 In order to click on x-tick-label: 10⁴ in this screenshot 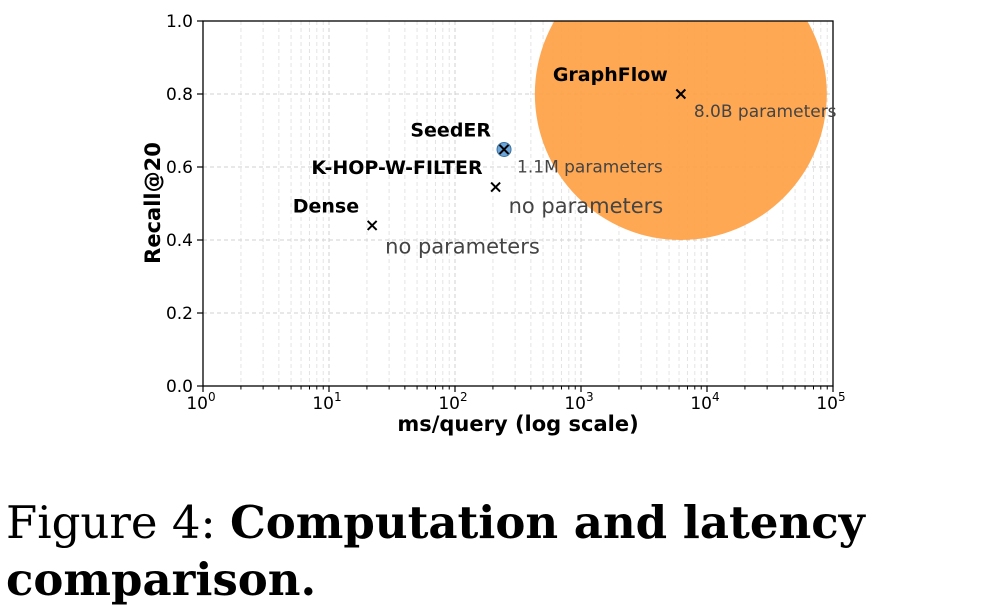, I will do `click(704, 402)`.